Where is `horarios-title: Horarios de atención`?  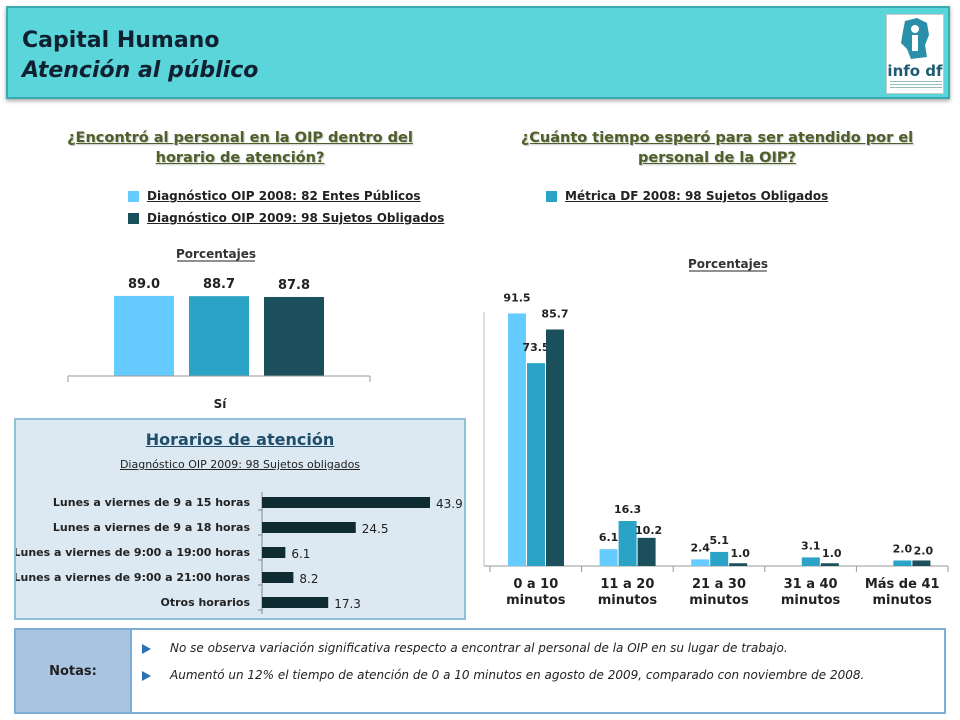 horarios-title: Horarios de atención is located at coordinates (240, 439).